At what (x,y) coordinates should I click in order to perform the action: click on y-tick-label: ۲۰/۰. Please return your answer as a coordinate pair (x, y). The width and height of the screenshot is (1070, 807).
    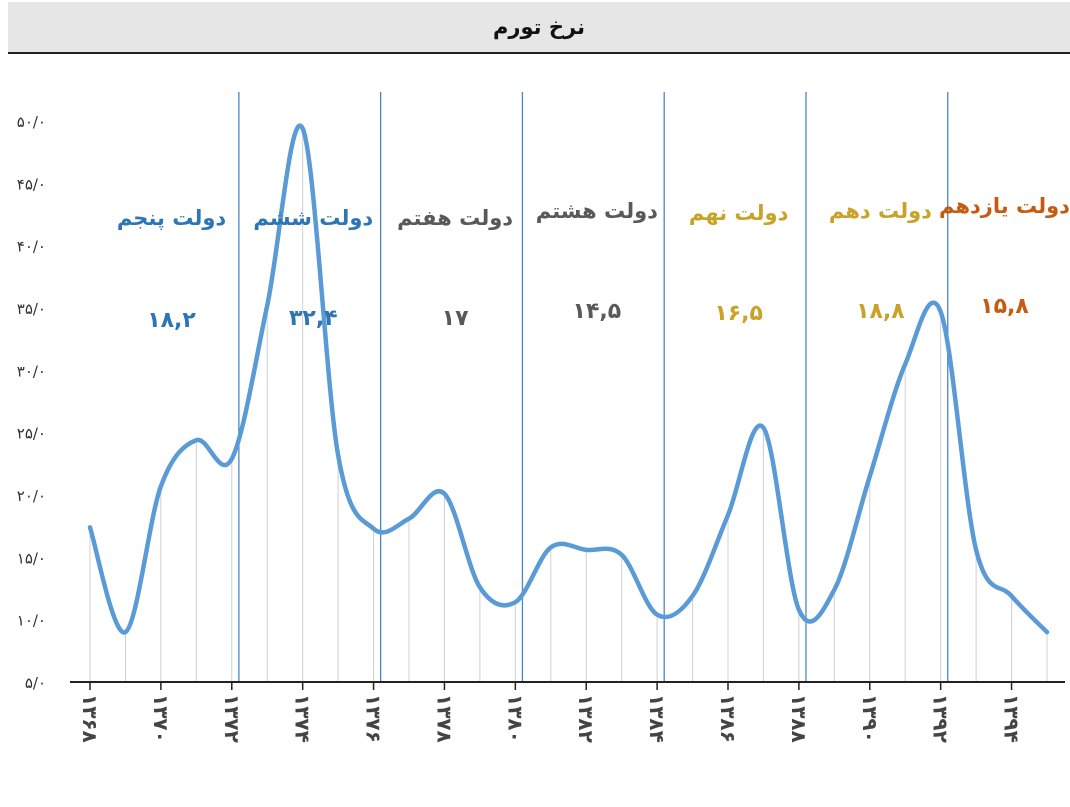
    Looking at the image, I should click on (31, 496).